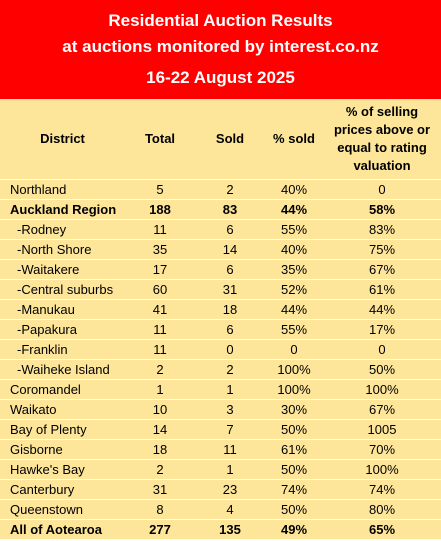 The width and height of the screenshot is (441, 541). I want to click on table-row: -Manukau 41 18 44% 44%, so click(220, 309).